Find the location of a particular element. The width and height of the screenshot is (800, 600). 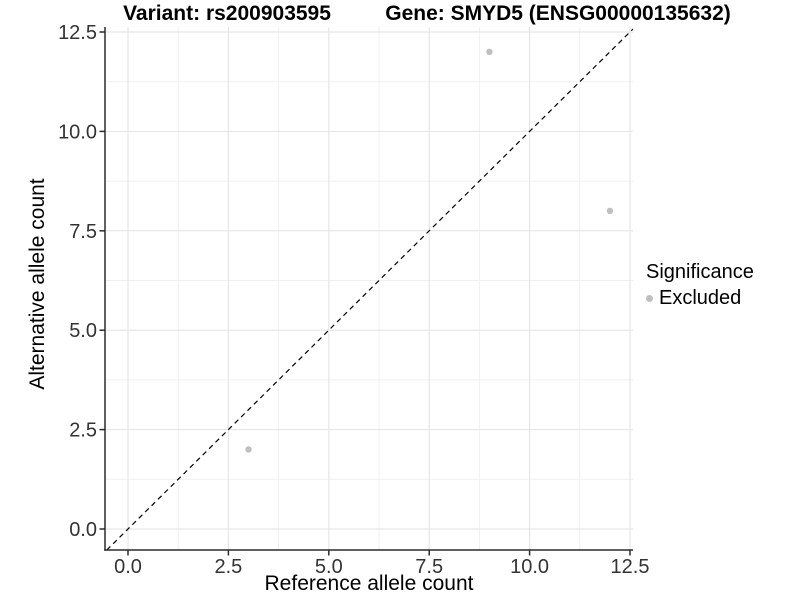

y-tick-label: 10.0 is located at coordinates (77, 132).